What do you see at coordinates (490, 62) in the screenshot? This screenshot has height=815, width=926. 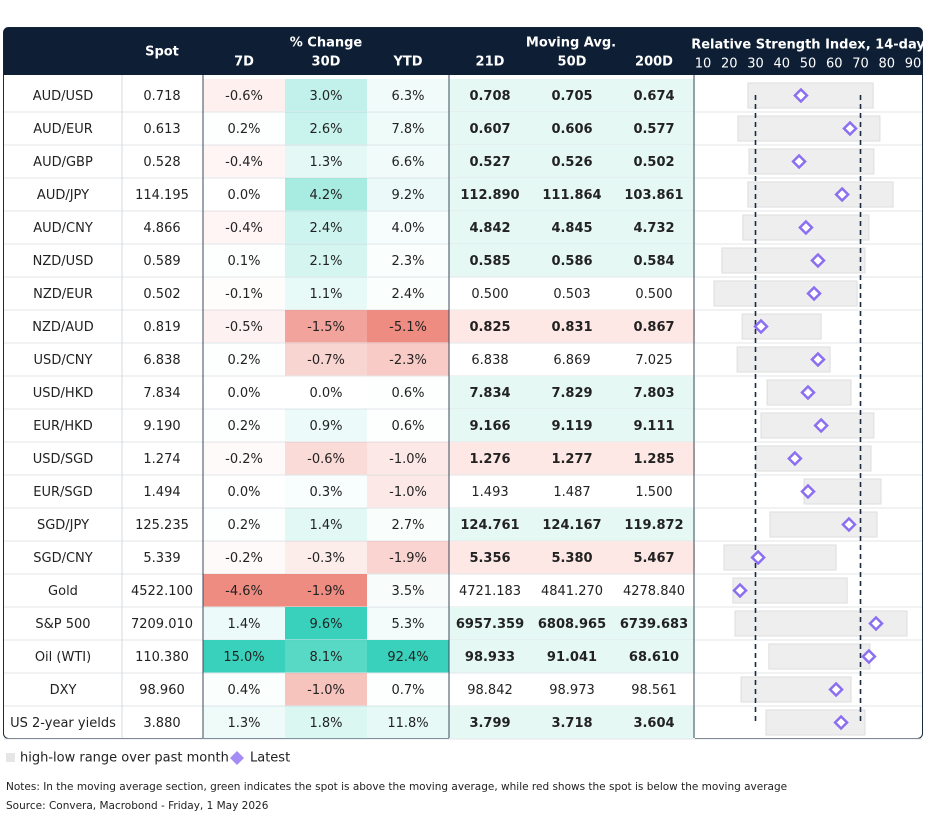 I see `header: 21D` at bounding box center [490, 62].